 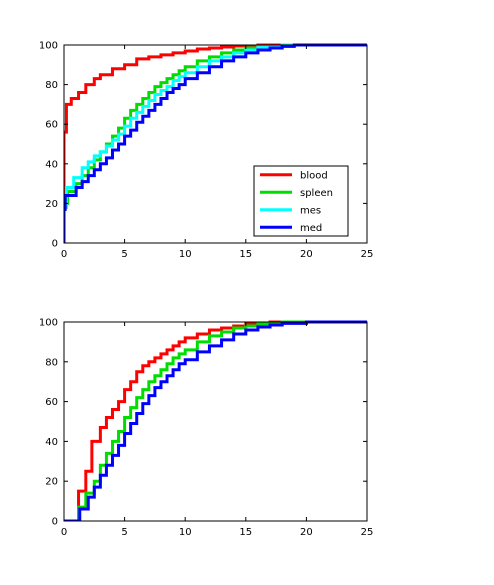 I want to click on legend: blood spleen mes med, so click(x=301, y=201).